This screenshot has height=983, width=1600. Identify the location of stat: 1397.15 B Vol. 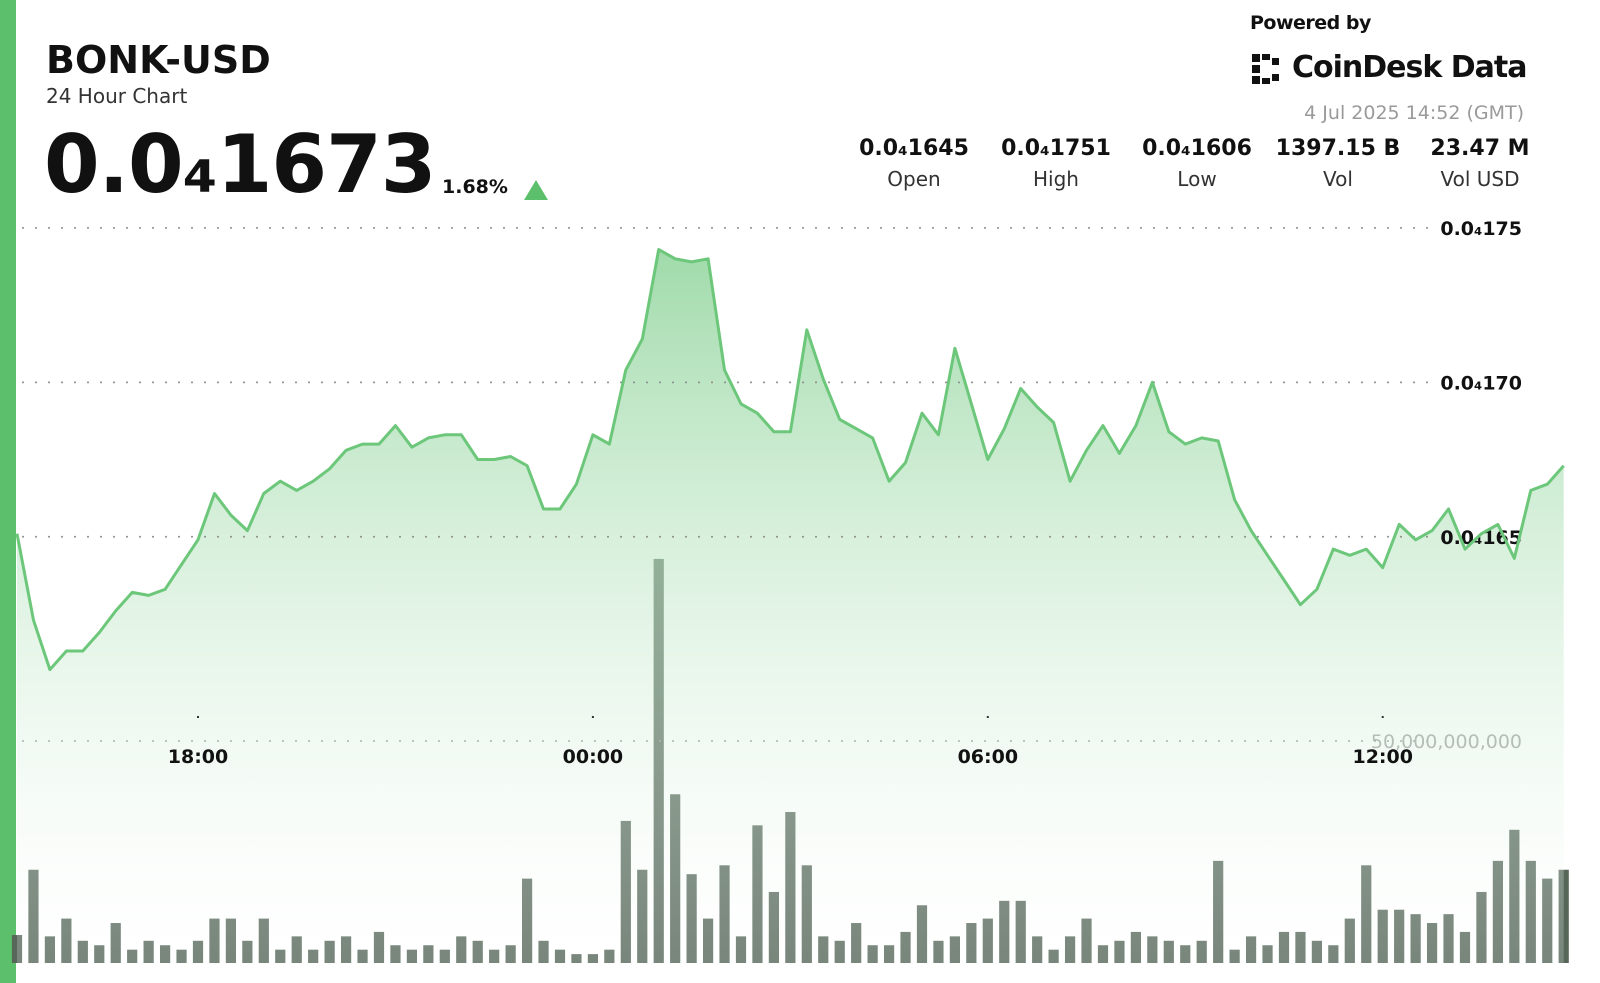
(1338, 163).